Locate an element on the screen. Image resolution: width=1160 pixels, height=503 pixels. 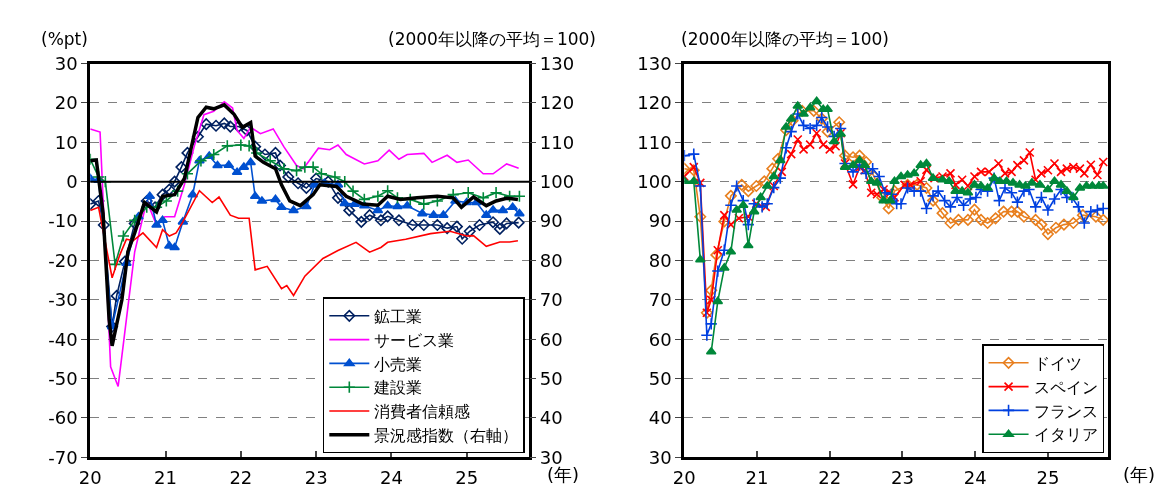
y-tick-label: 110 is located at coordinates (654, 142).